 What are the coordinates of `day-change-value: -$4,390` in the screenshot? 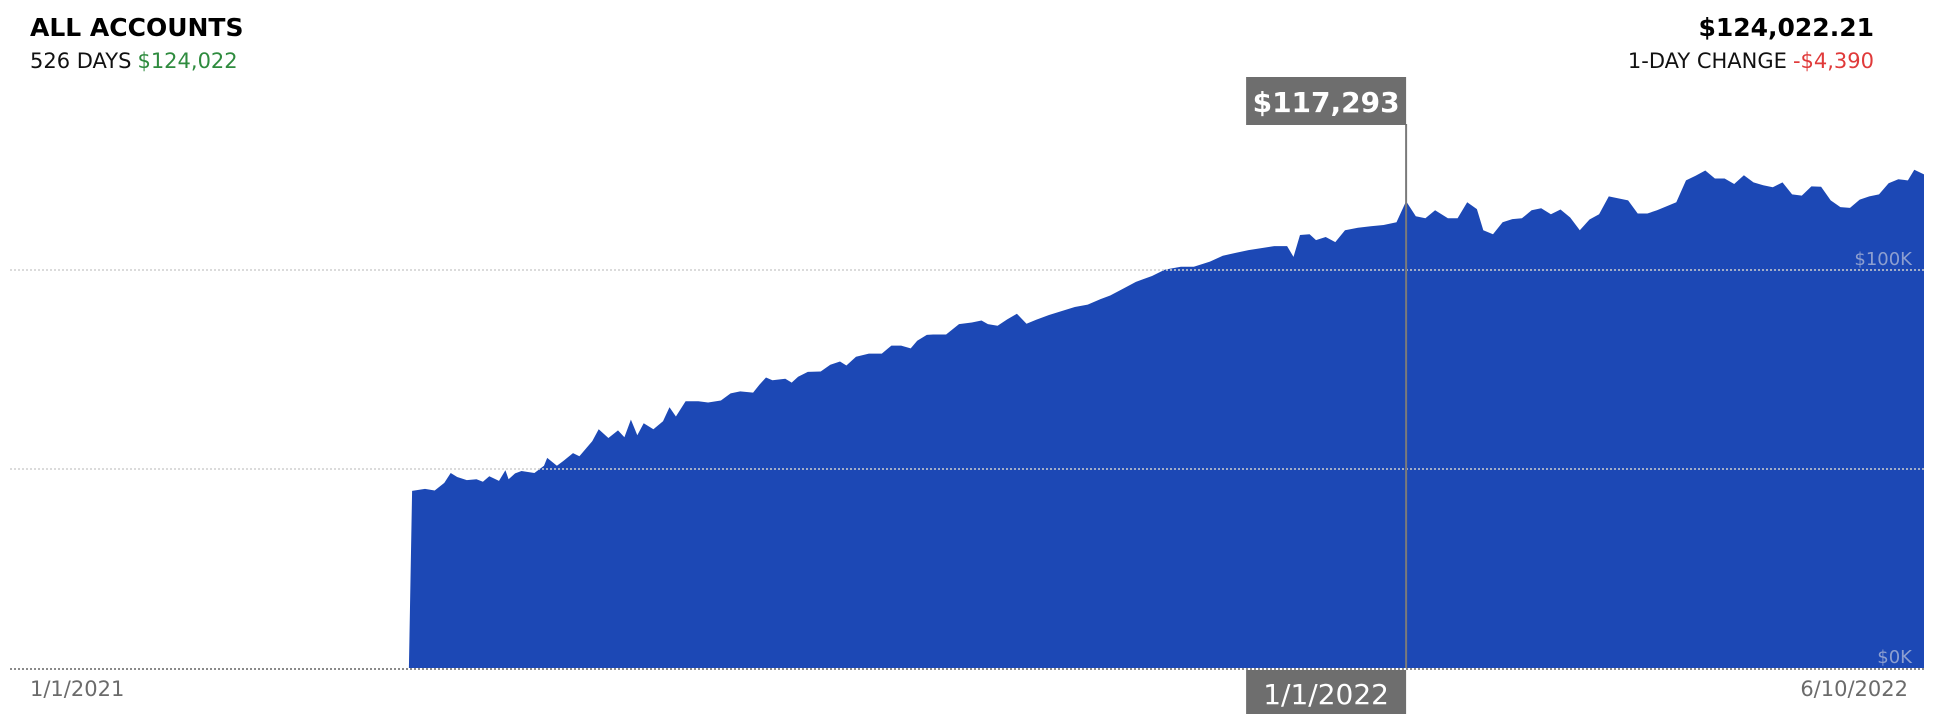 It's located at (1833, 61).